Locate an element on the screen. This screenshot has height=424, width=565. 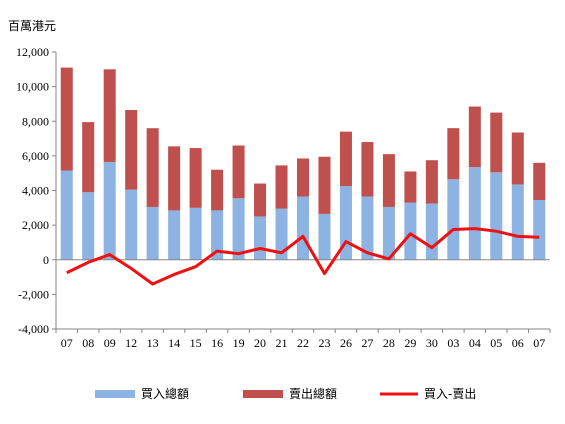
x-tick-label: 29 is located at coordinates (410, 343).